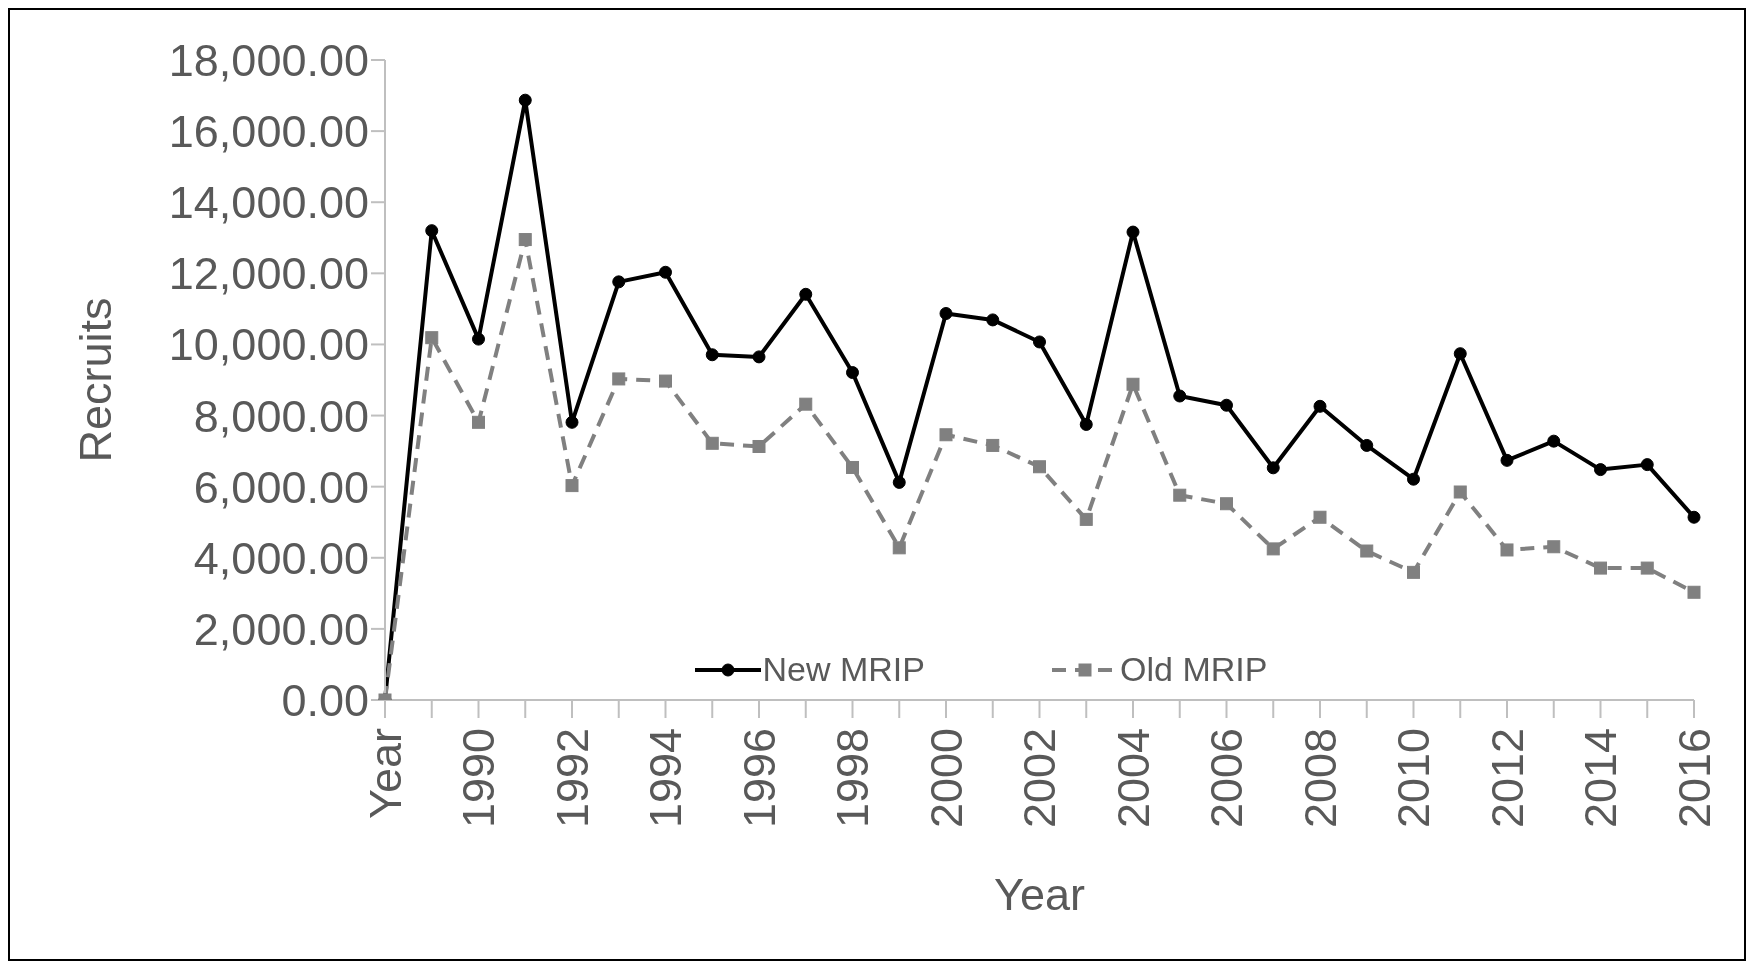 Image resolution: width=1758 pixels, height=973 pixels. Describe the element at coordinates (325, 700) in the screenshot. I see `y-tick-label: 0.00` at that location.